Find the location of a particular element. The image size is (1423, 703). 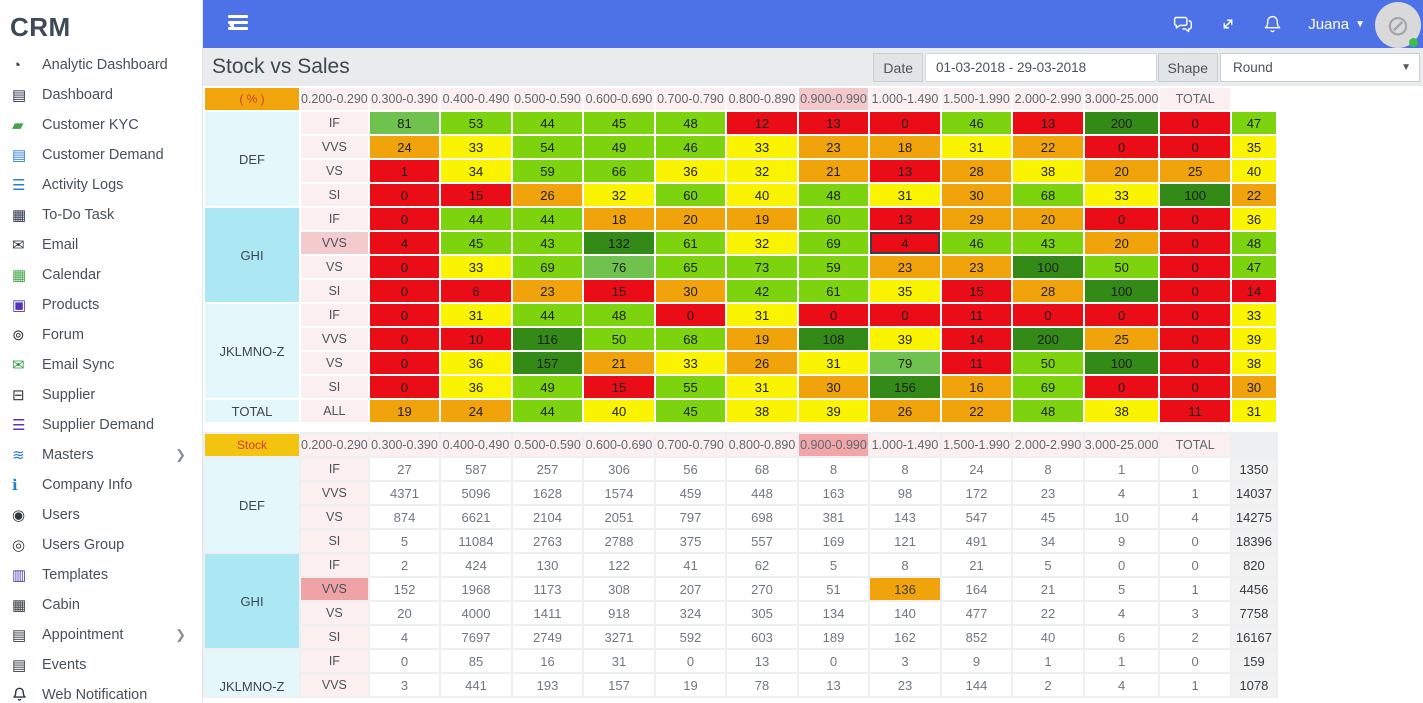

stock-cell: 16 is located at coordinates (547, 661).